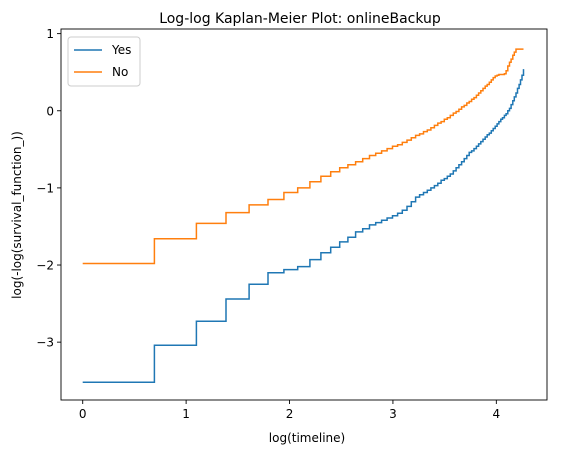 The height and width of the screenshot is (455, 565). What do you see at coordinates (300, 19) in the screenshot?
I see `chart-title: Log-log Kaplan-Meier Plot: onlineBackup` at bounding box center [300, 19].